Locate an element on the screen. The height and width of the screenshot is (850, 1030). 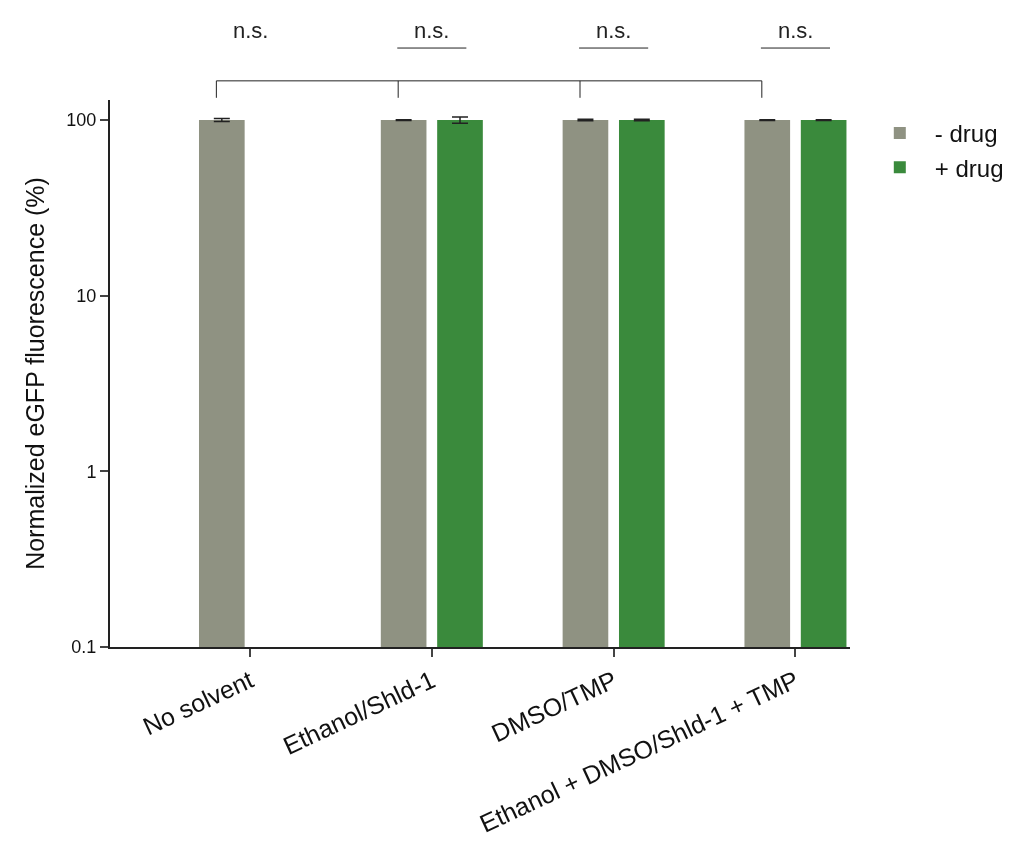
legend-label: + drug is located at coordinates (969, 168).